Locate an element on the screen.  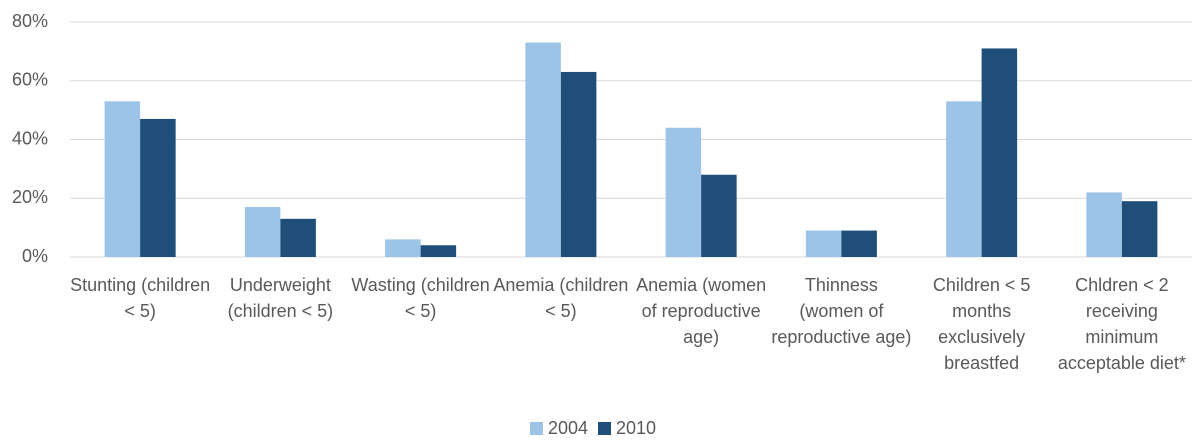
legend-item: 2010 is located at coordinates (627, 428).